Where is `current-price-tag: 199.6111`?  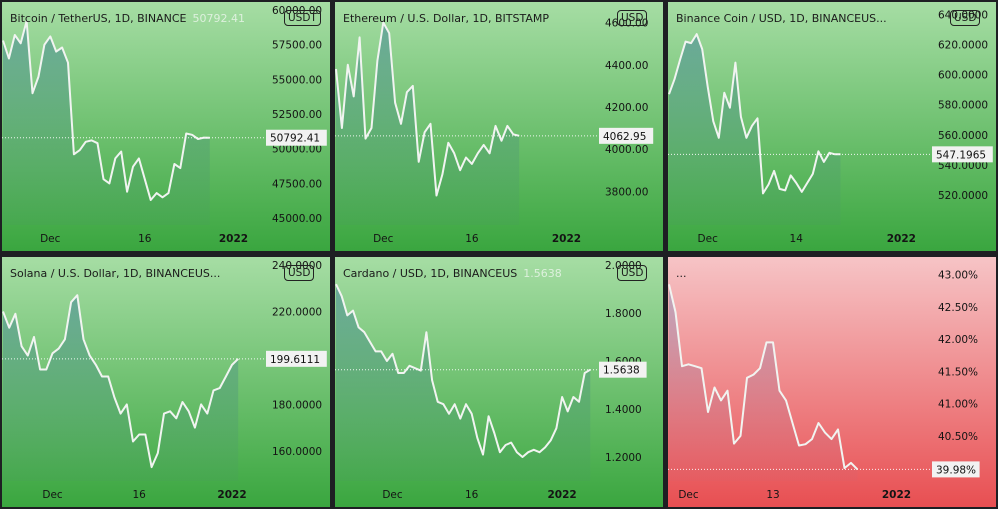 current-price-tag: 199.6111 is located at coordinates (296, 358).